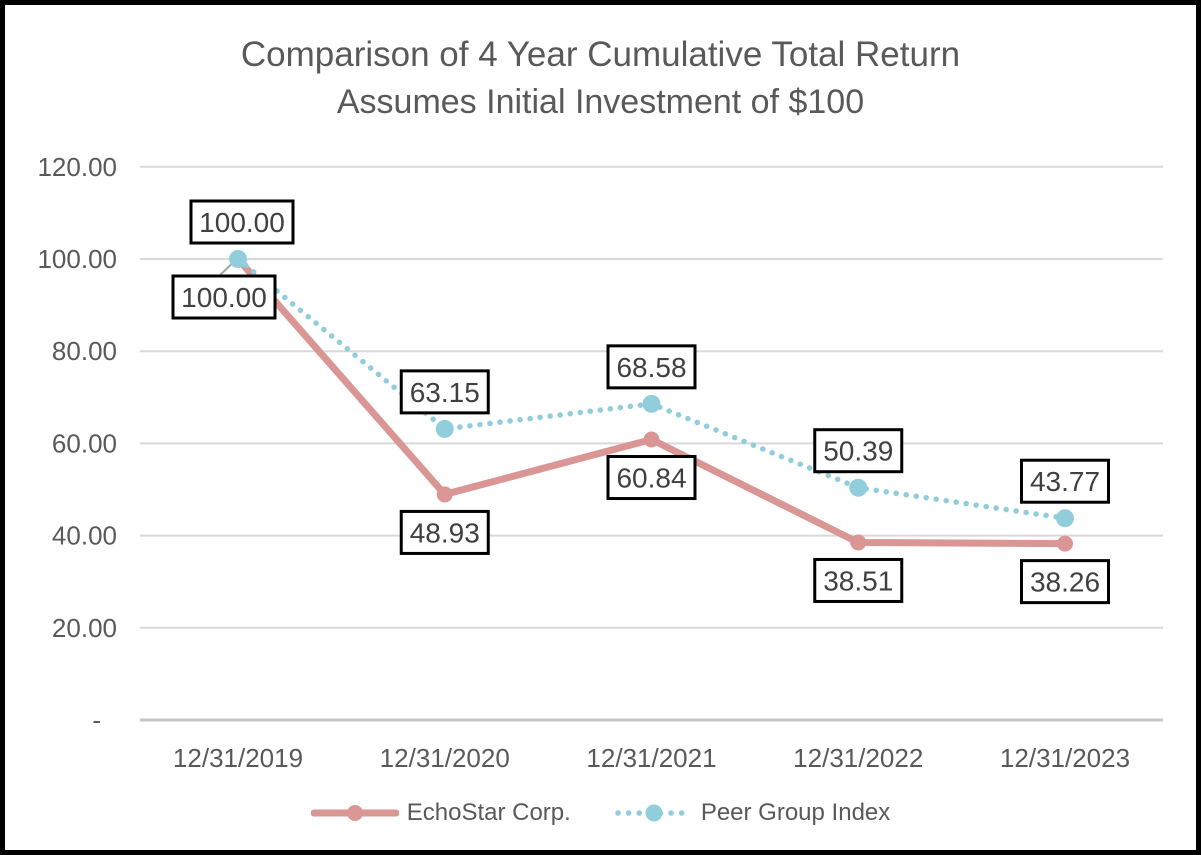 The height and width of the screenshot is (855, 1201). What do you see at coordinates (96, 720) in the screenshot?
I see `y-tick-label: -` at bounding box center [96, 720].